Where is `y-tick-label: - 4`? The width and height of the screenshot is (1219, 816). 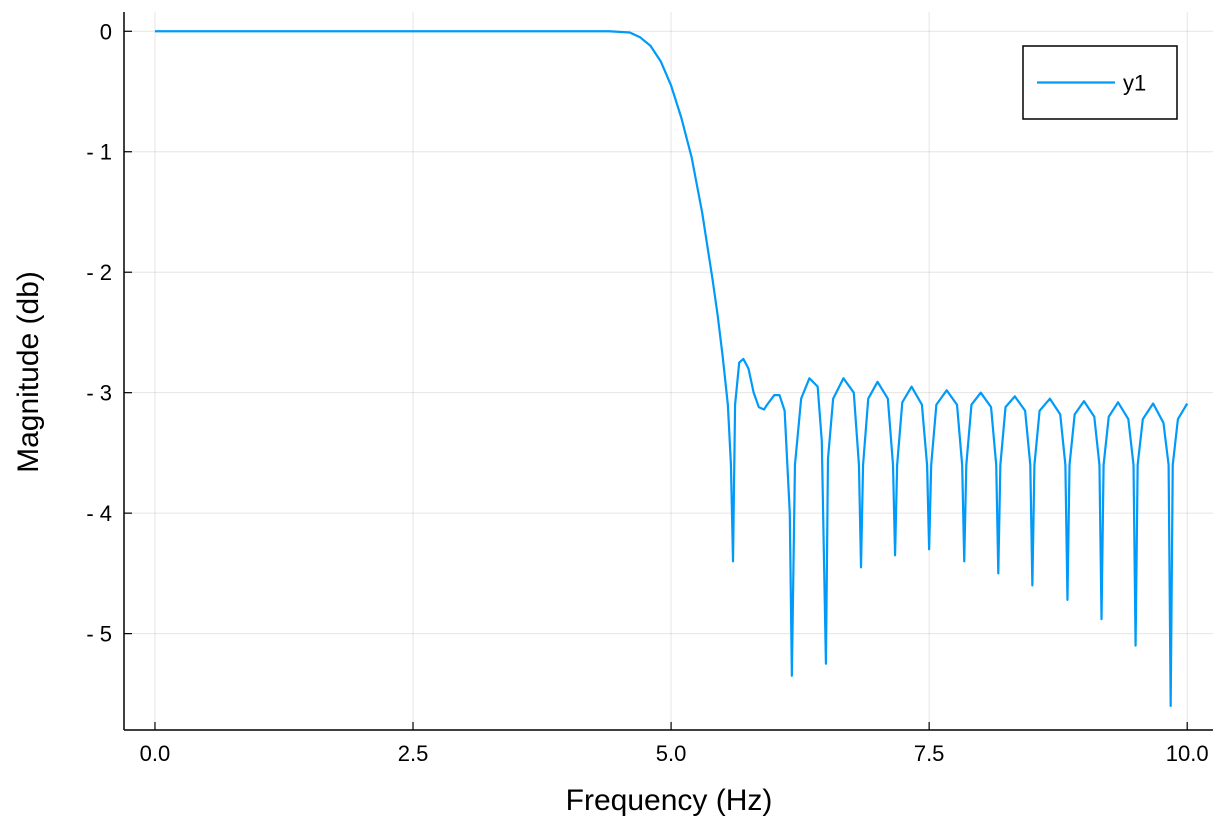 y-tick-label: - 4 is located at coordinates (99, 513).